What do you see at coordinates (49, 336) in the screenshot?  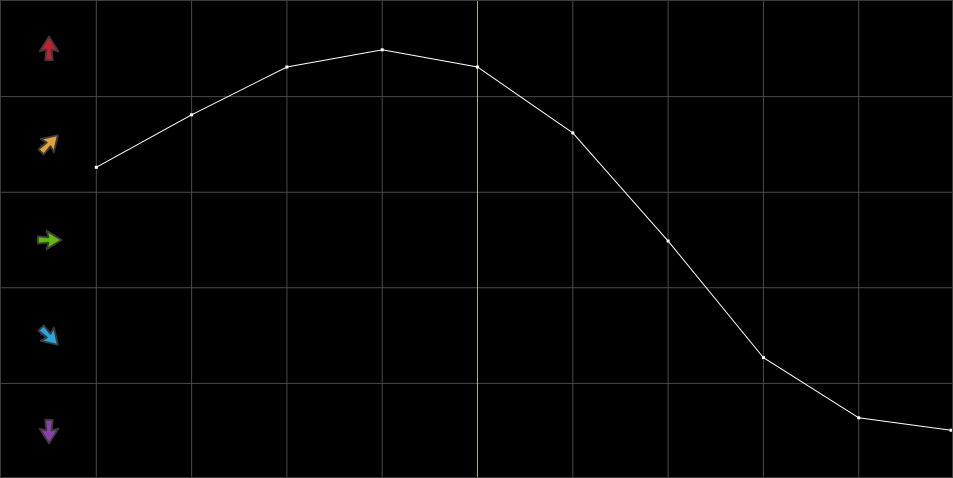 I see `cursor-down-right-icon` at bounding box center [49, 336].